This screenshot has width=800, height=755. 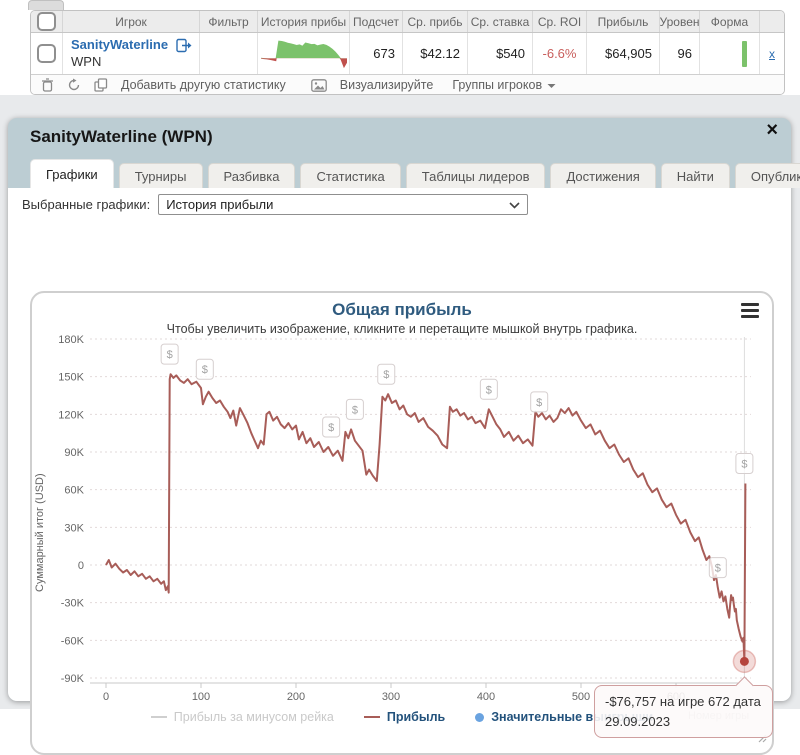 I want to click on sparkline-chart, so click(x=303, y=54).